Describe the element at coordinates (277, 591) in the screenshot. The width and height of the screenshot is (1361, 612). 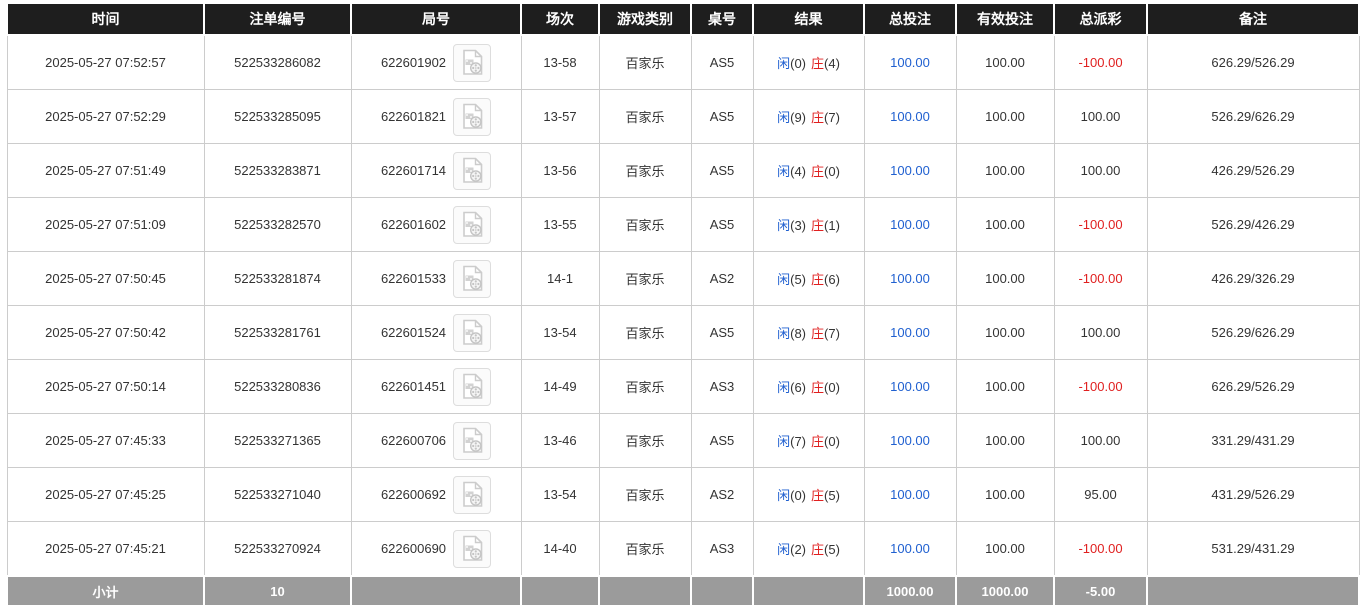
I see `subtotal-count: 10` at that location.